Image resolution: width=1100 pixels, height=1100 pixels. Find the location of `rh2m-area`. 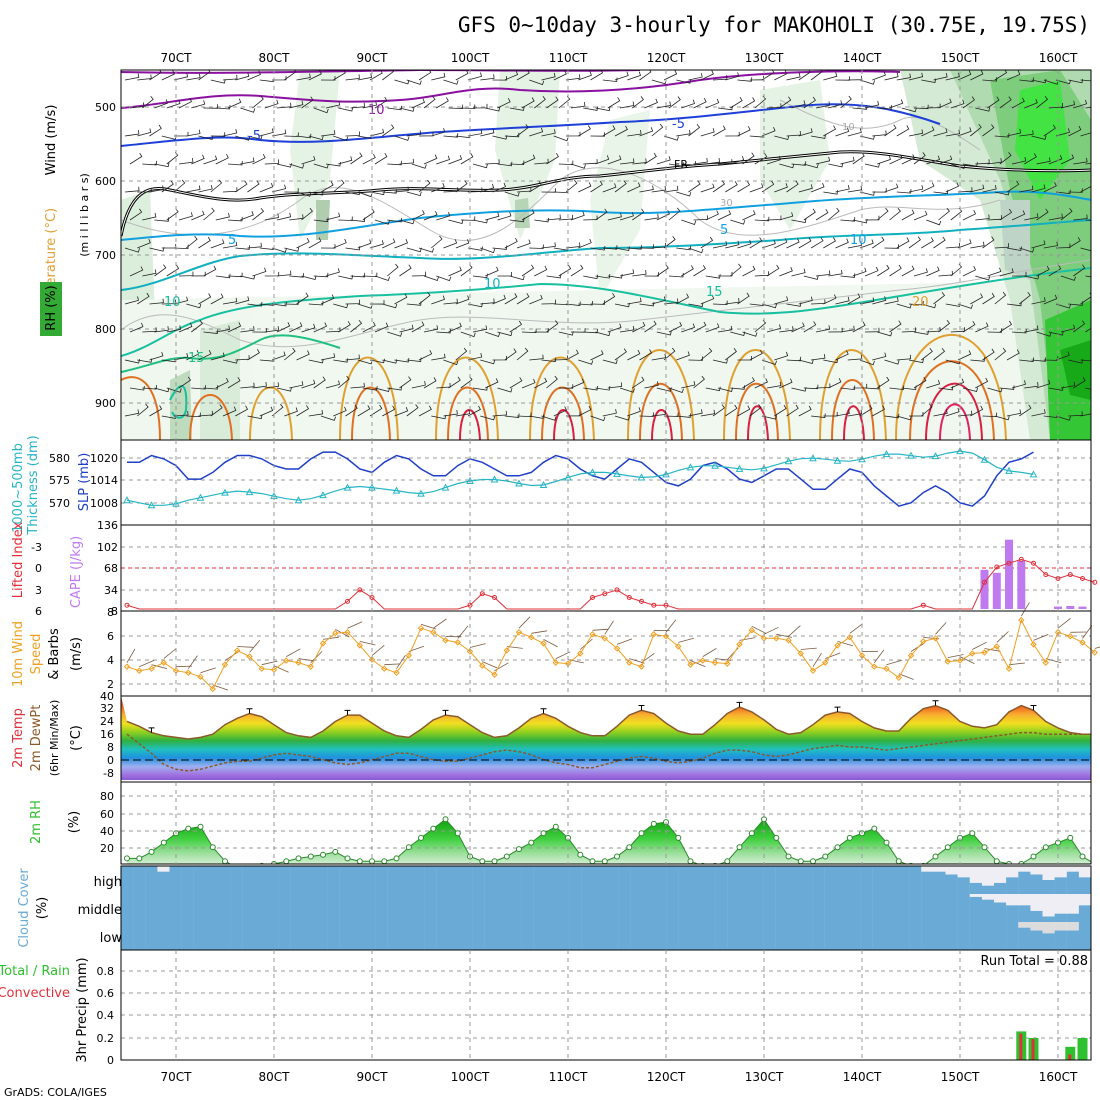

rh2m-area is located at coordinates (609, 841).